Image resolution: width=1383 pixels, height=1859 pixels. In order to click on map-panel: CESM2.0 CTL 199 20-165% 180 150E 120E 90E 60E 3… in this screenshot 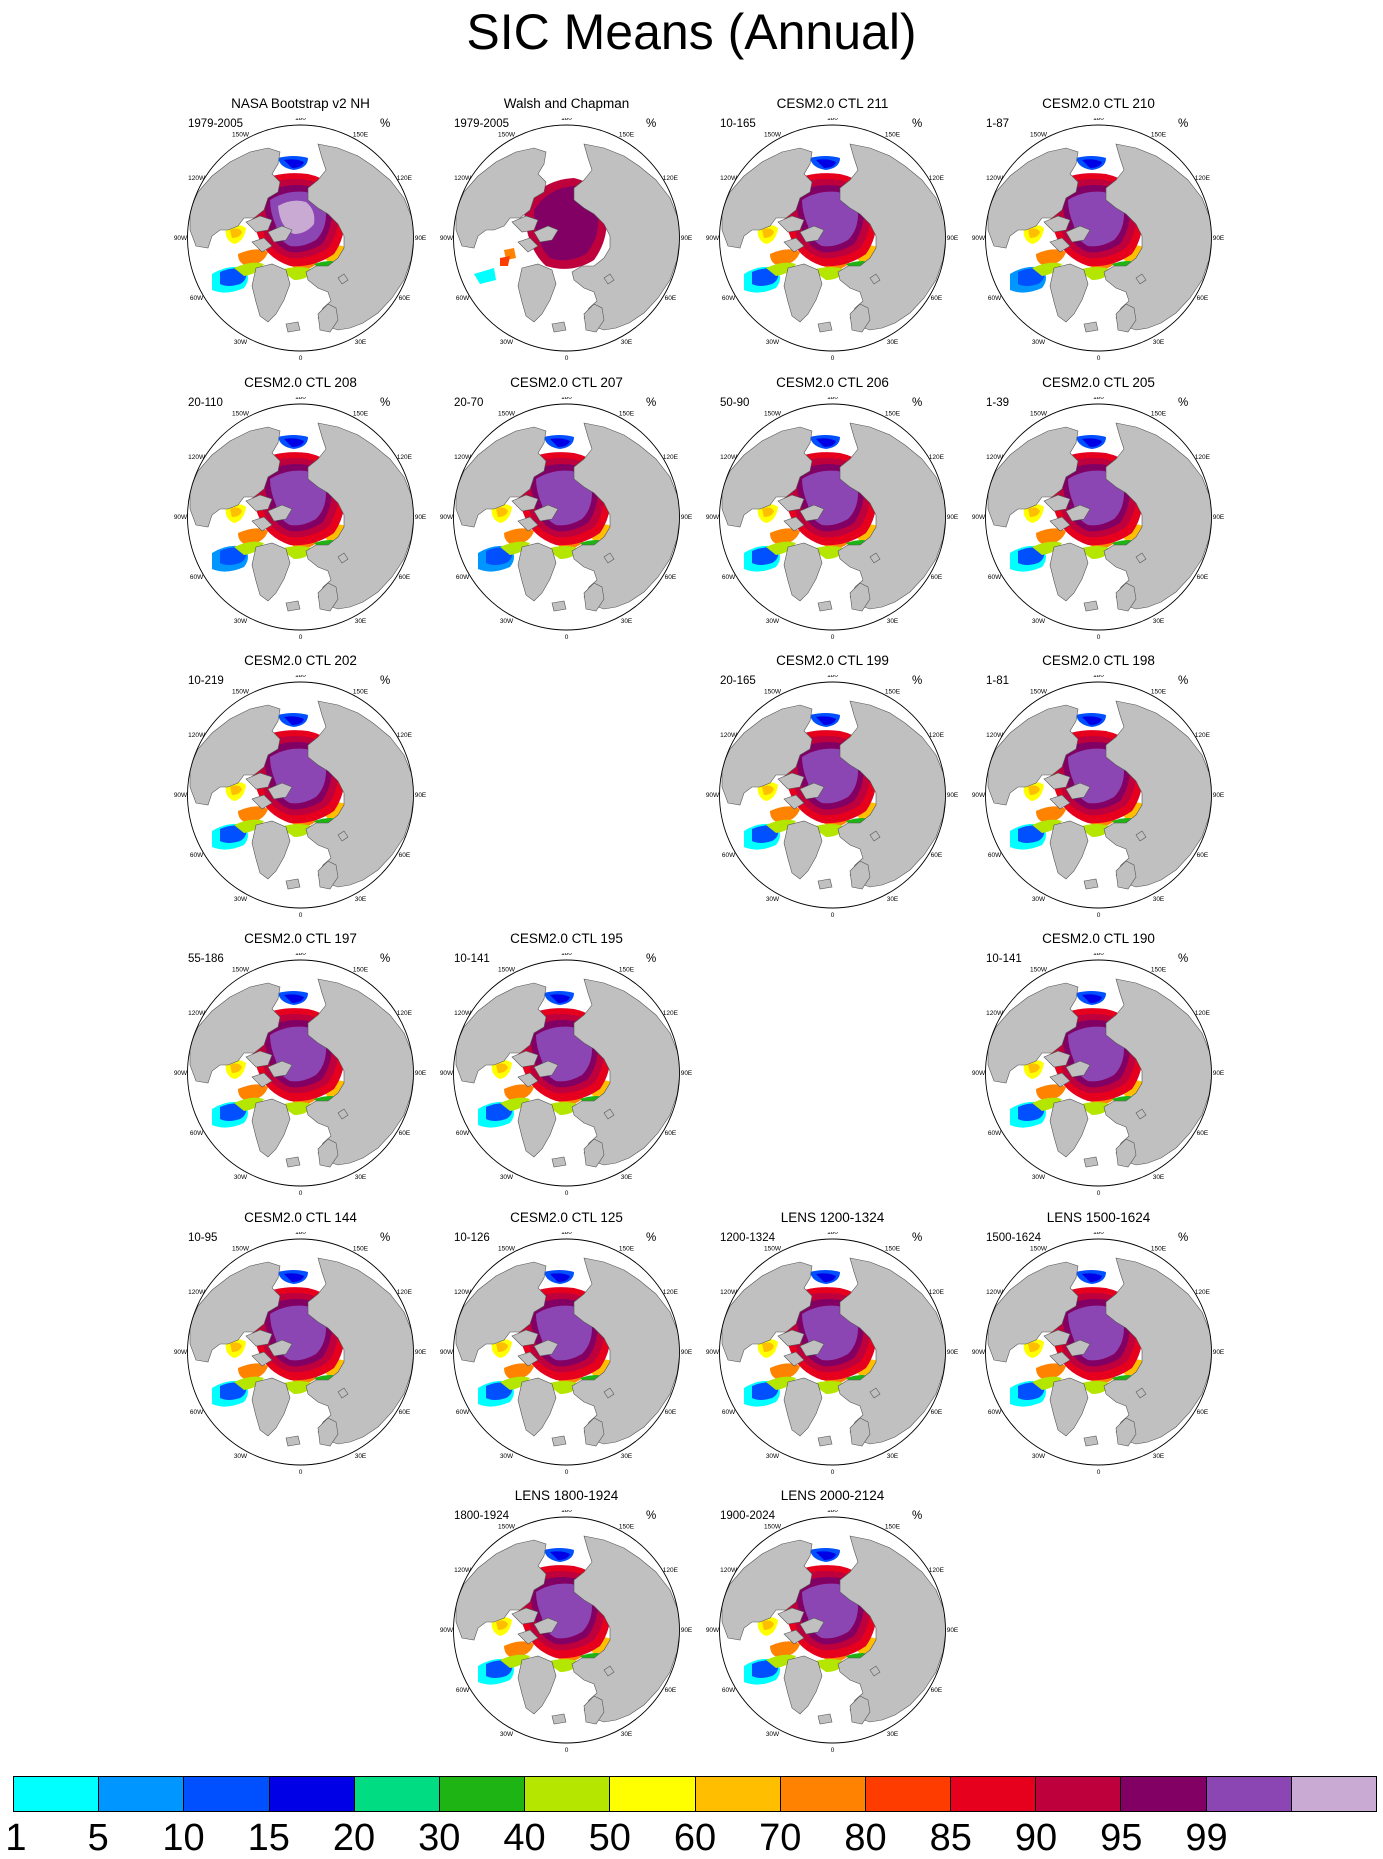, I will do `click(832, 785)`.